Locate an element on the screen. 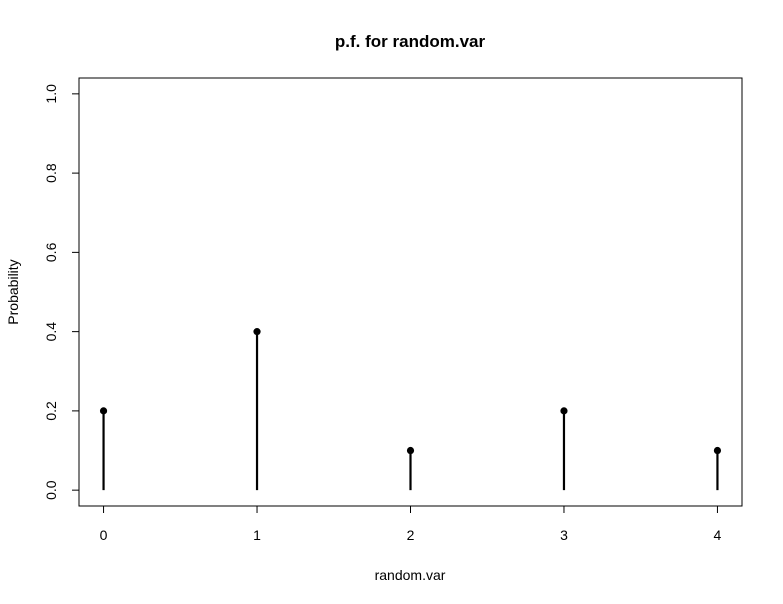 Image resolution: width=783 pixels, height=604 pixels. x-tick-label: 1 is located at coordinates (257, 535).